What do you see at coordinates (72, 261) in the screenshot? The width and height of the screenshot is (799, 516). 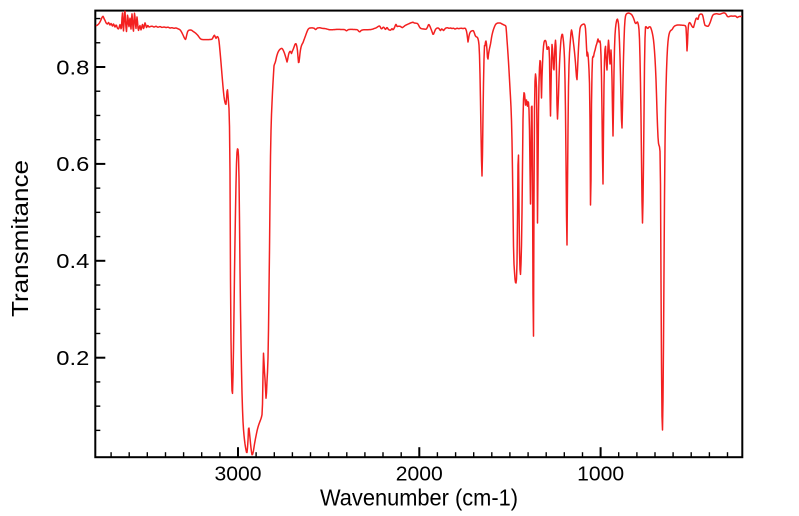 I see `svg-text: 0.4` at bounding box center [72, 261].